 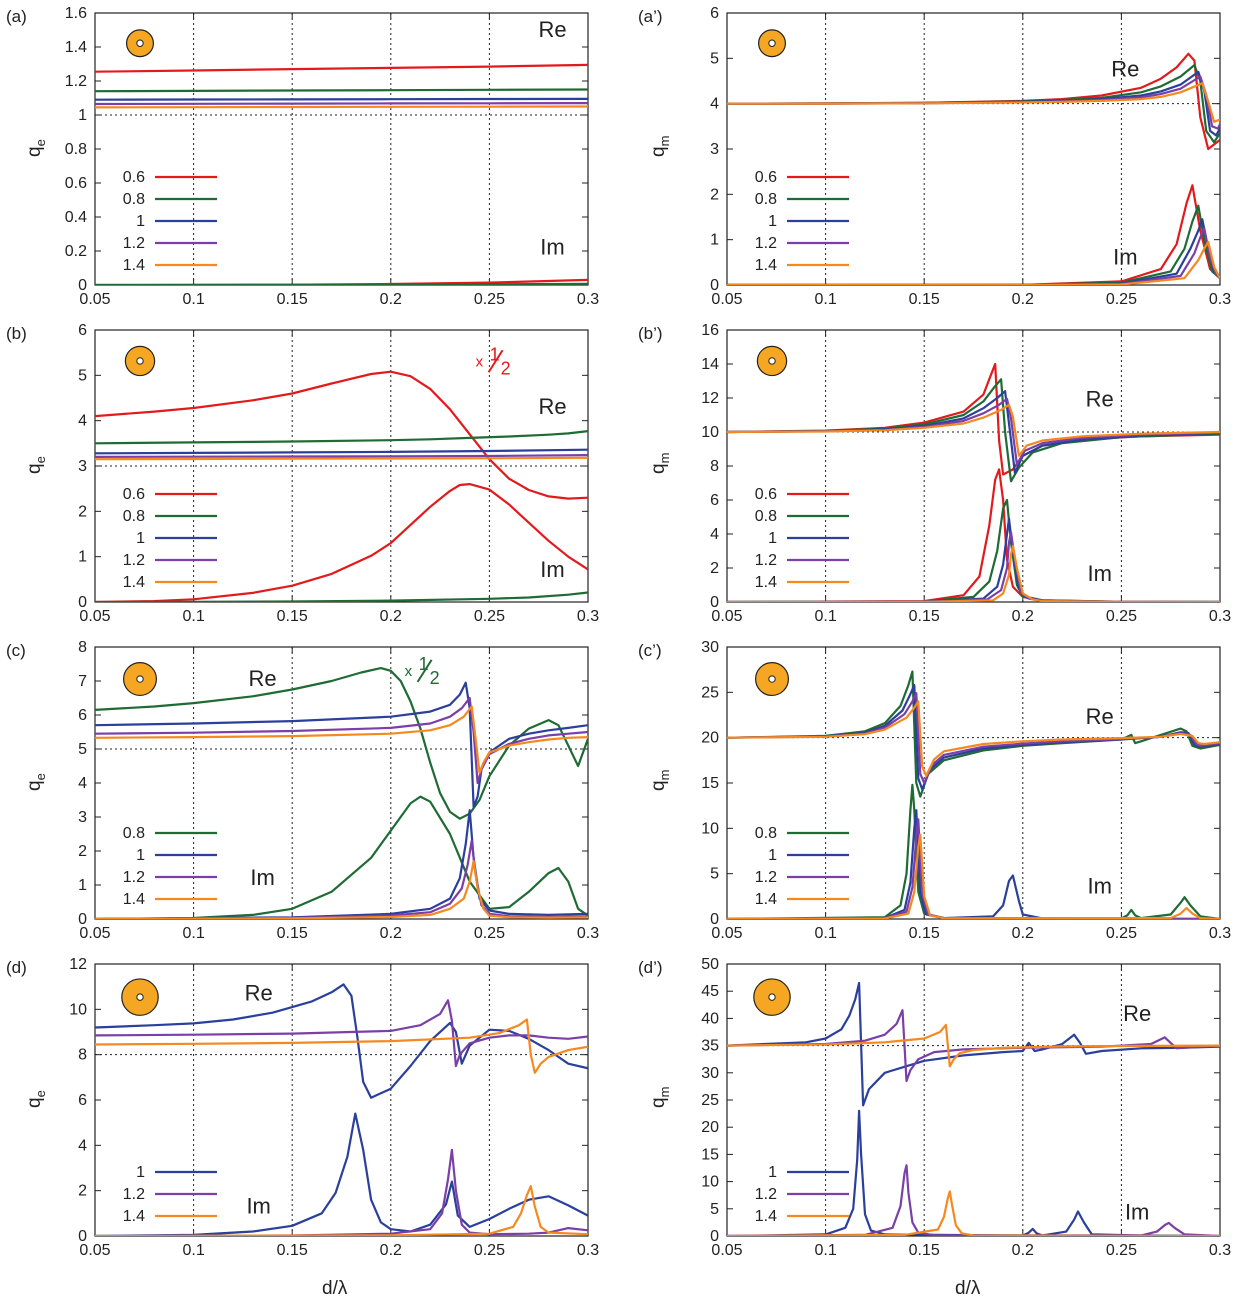 What do you see at coordinates (409, 671) in the screenshot?
I see `scale-note-x: x` at bounding box center [409, 671].